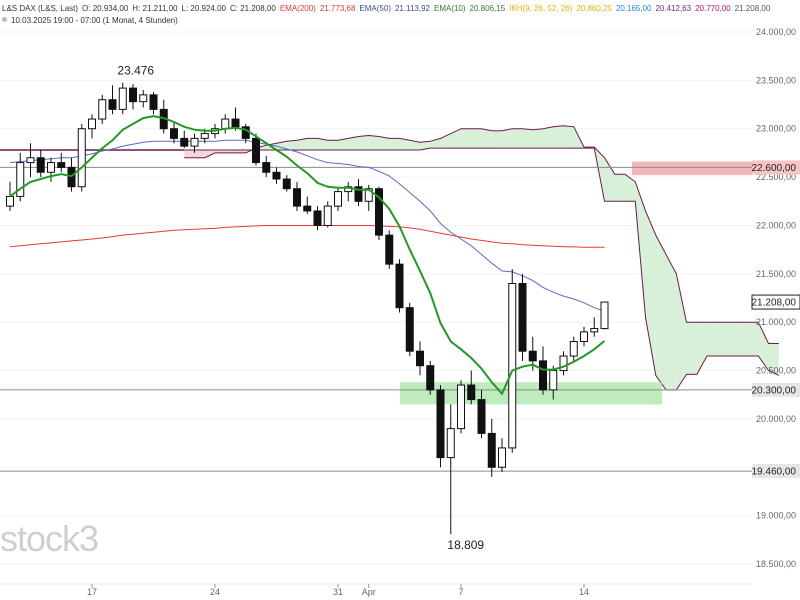  I want to click on legend-item: IKH(9, 26, 52, 26), so click(541, 8).